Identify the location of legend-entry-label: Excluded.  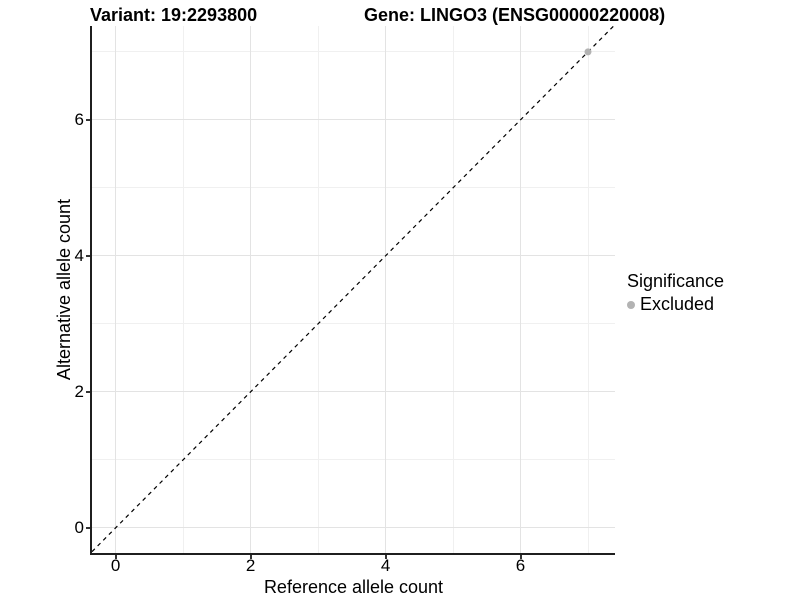
(677, 304).